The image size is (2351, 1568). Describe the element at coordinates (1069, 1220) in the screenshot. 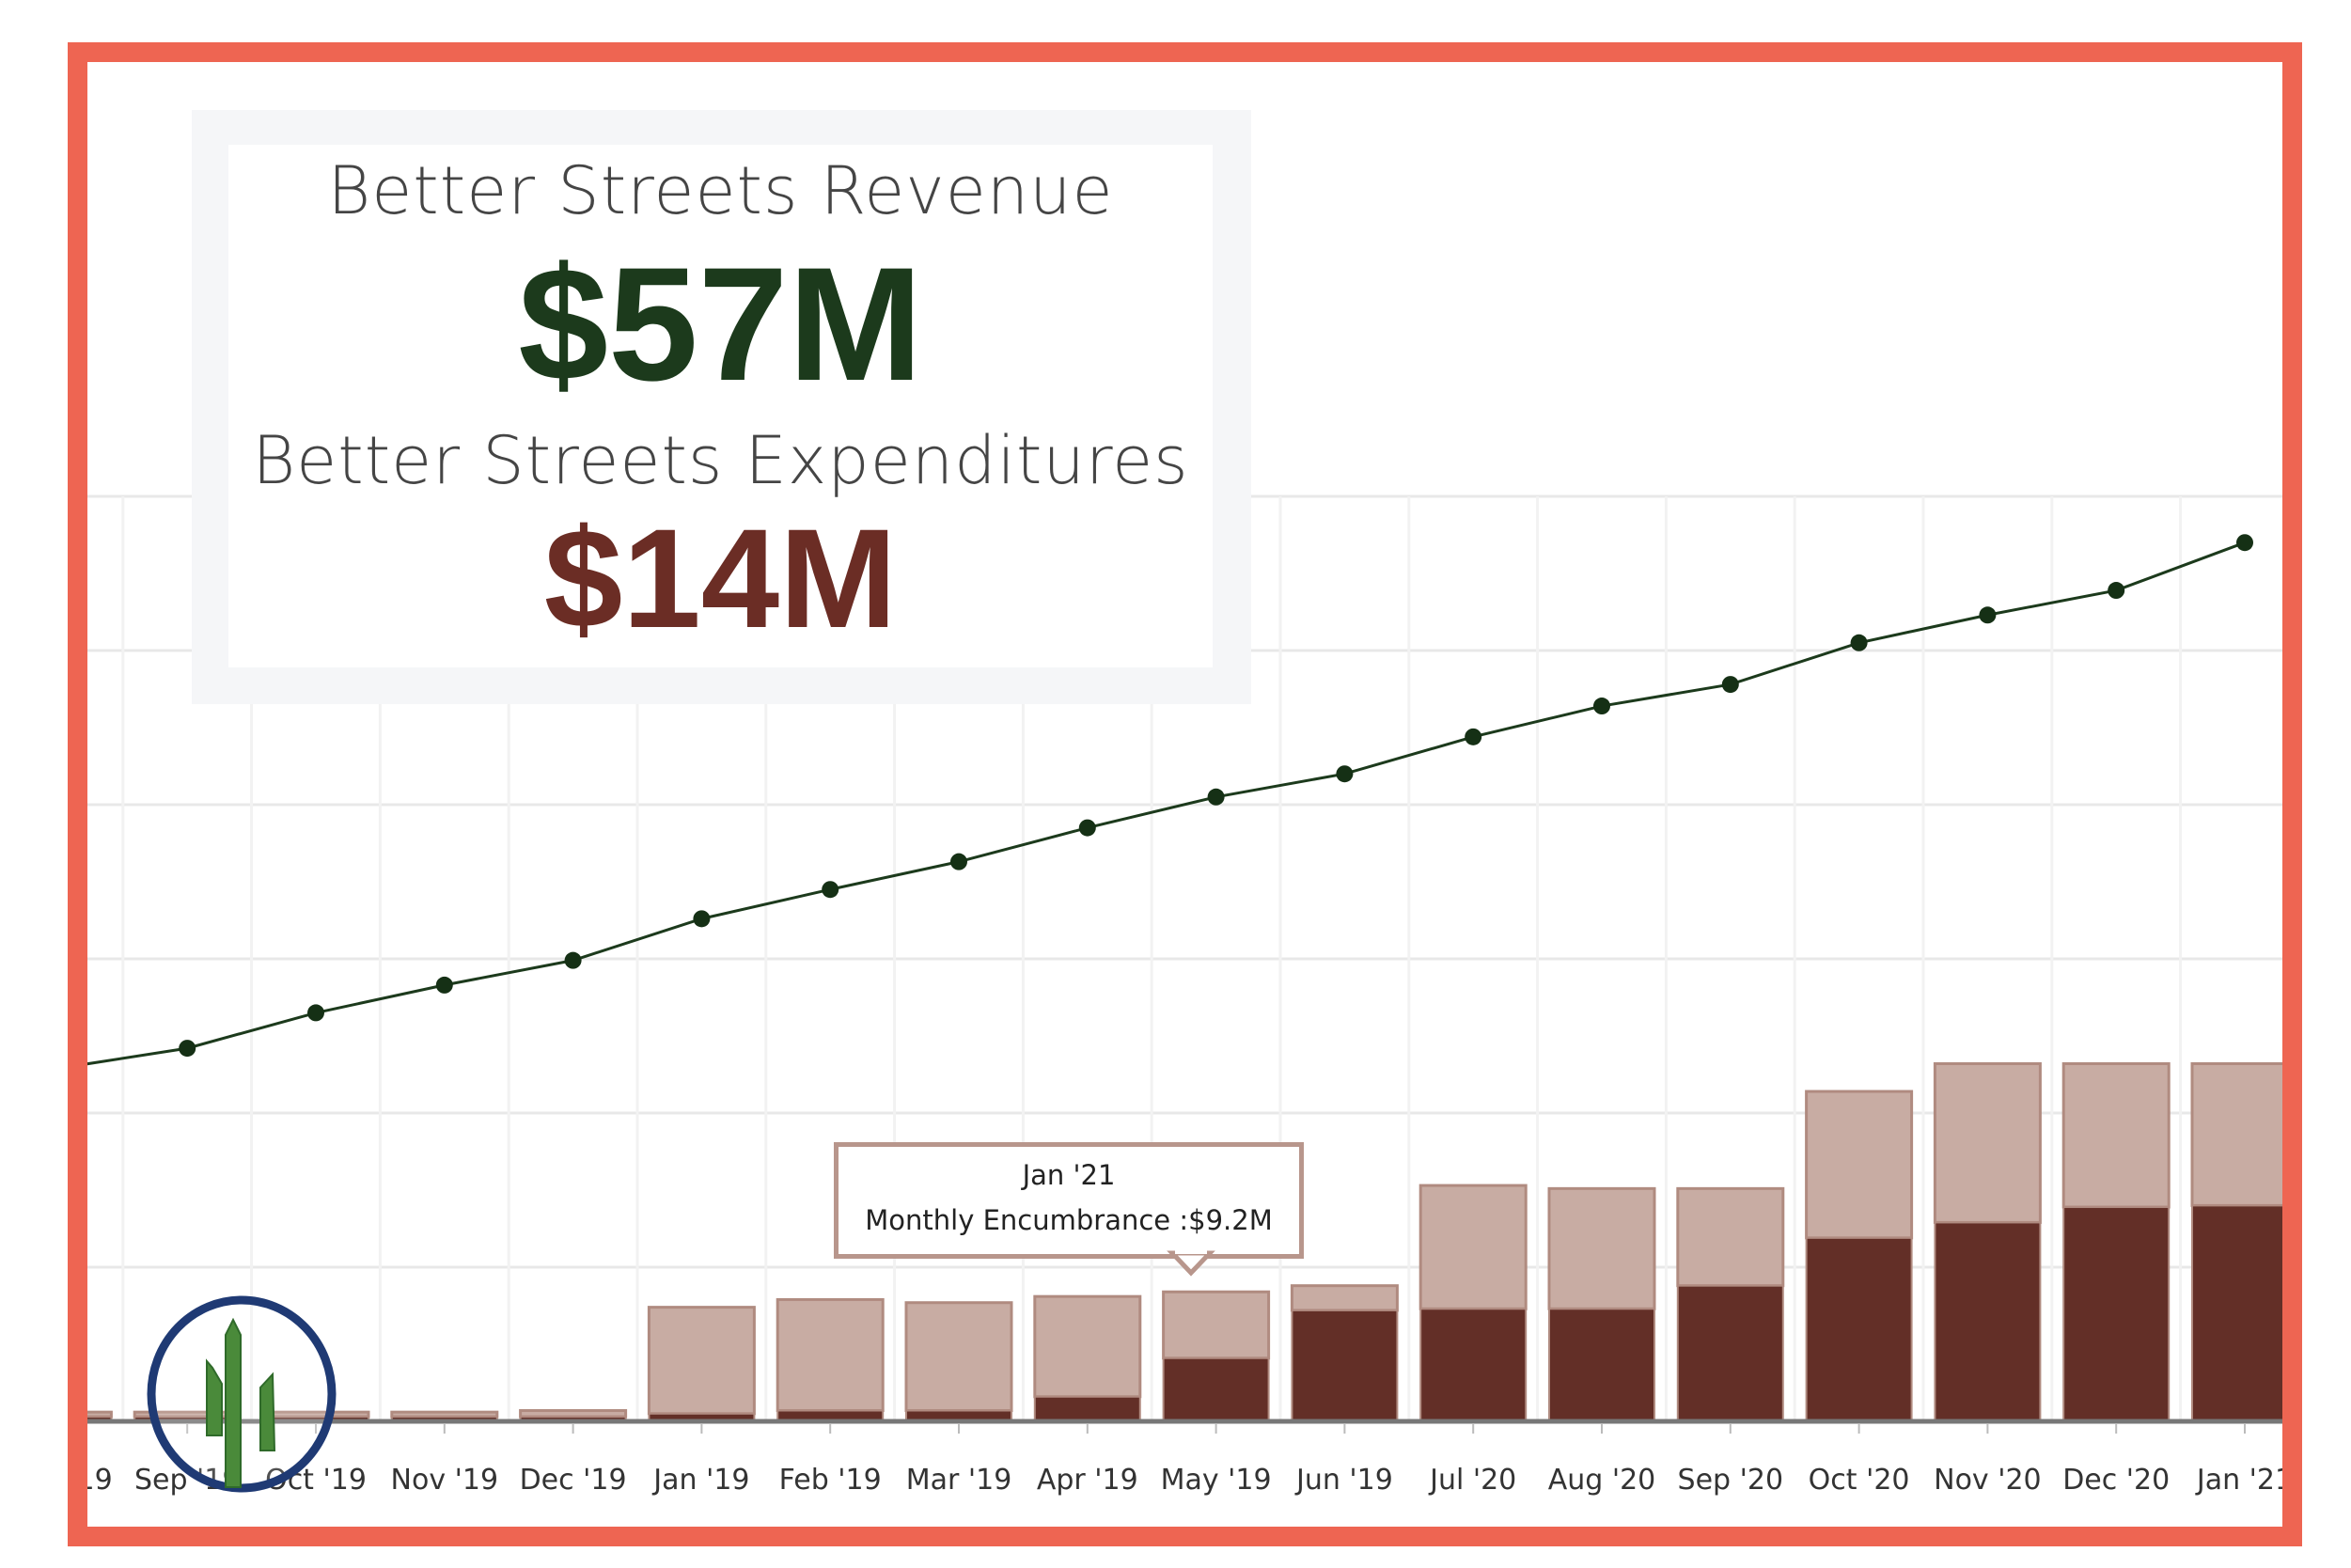

I see `tooltip-body: Monthly Encumbrance :$9.2M` at that location.